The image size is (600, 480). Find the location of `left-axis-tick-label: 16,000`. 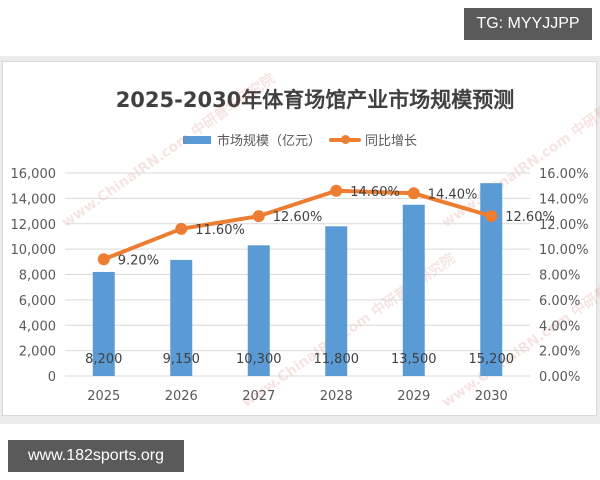

left-axis-tick-label: 16,000 is located at coordinates (34, 174).